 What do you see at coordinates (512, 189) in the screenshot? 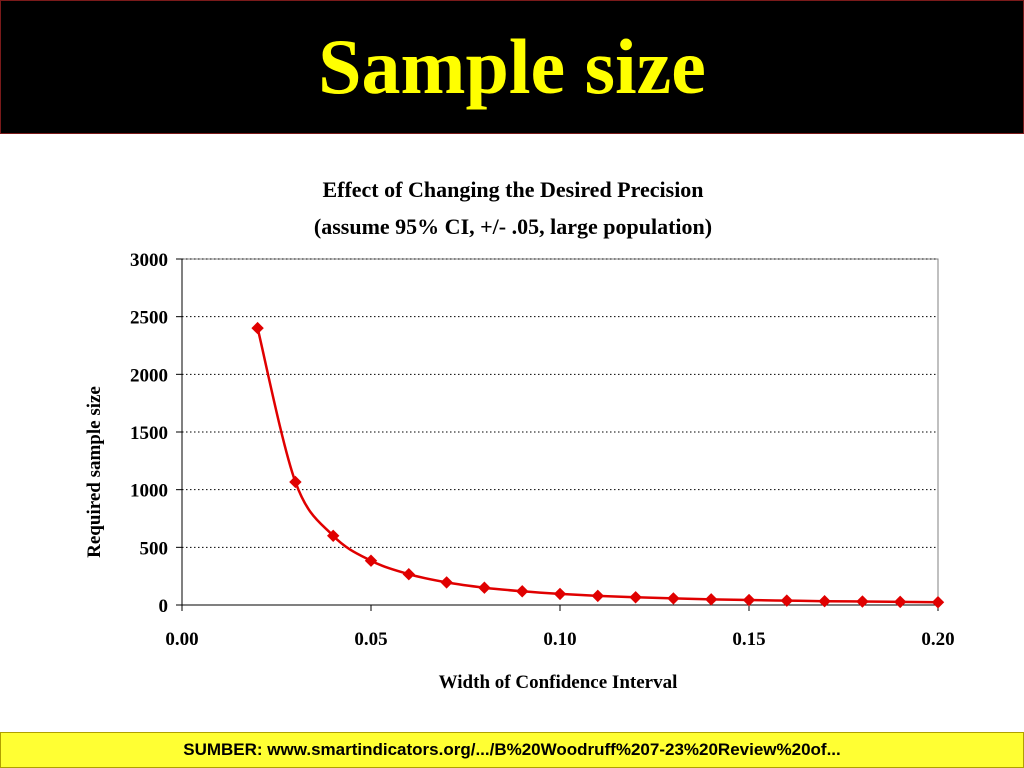
I see `chart-title: Effect of Changing the Desired Precision` at bounding box center [512, 189].